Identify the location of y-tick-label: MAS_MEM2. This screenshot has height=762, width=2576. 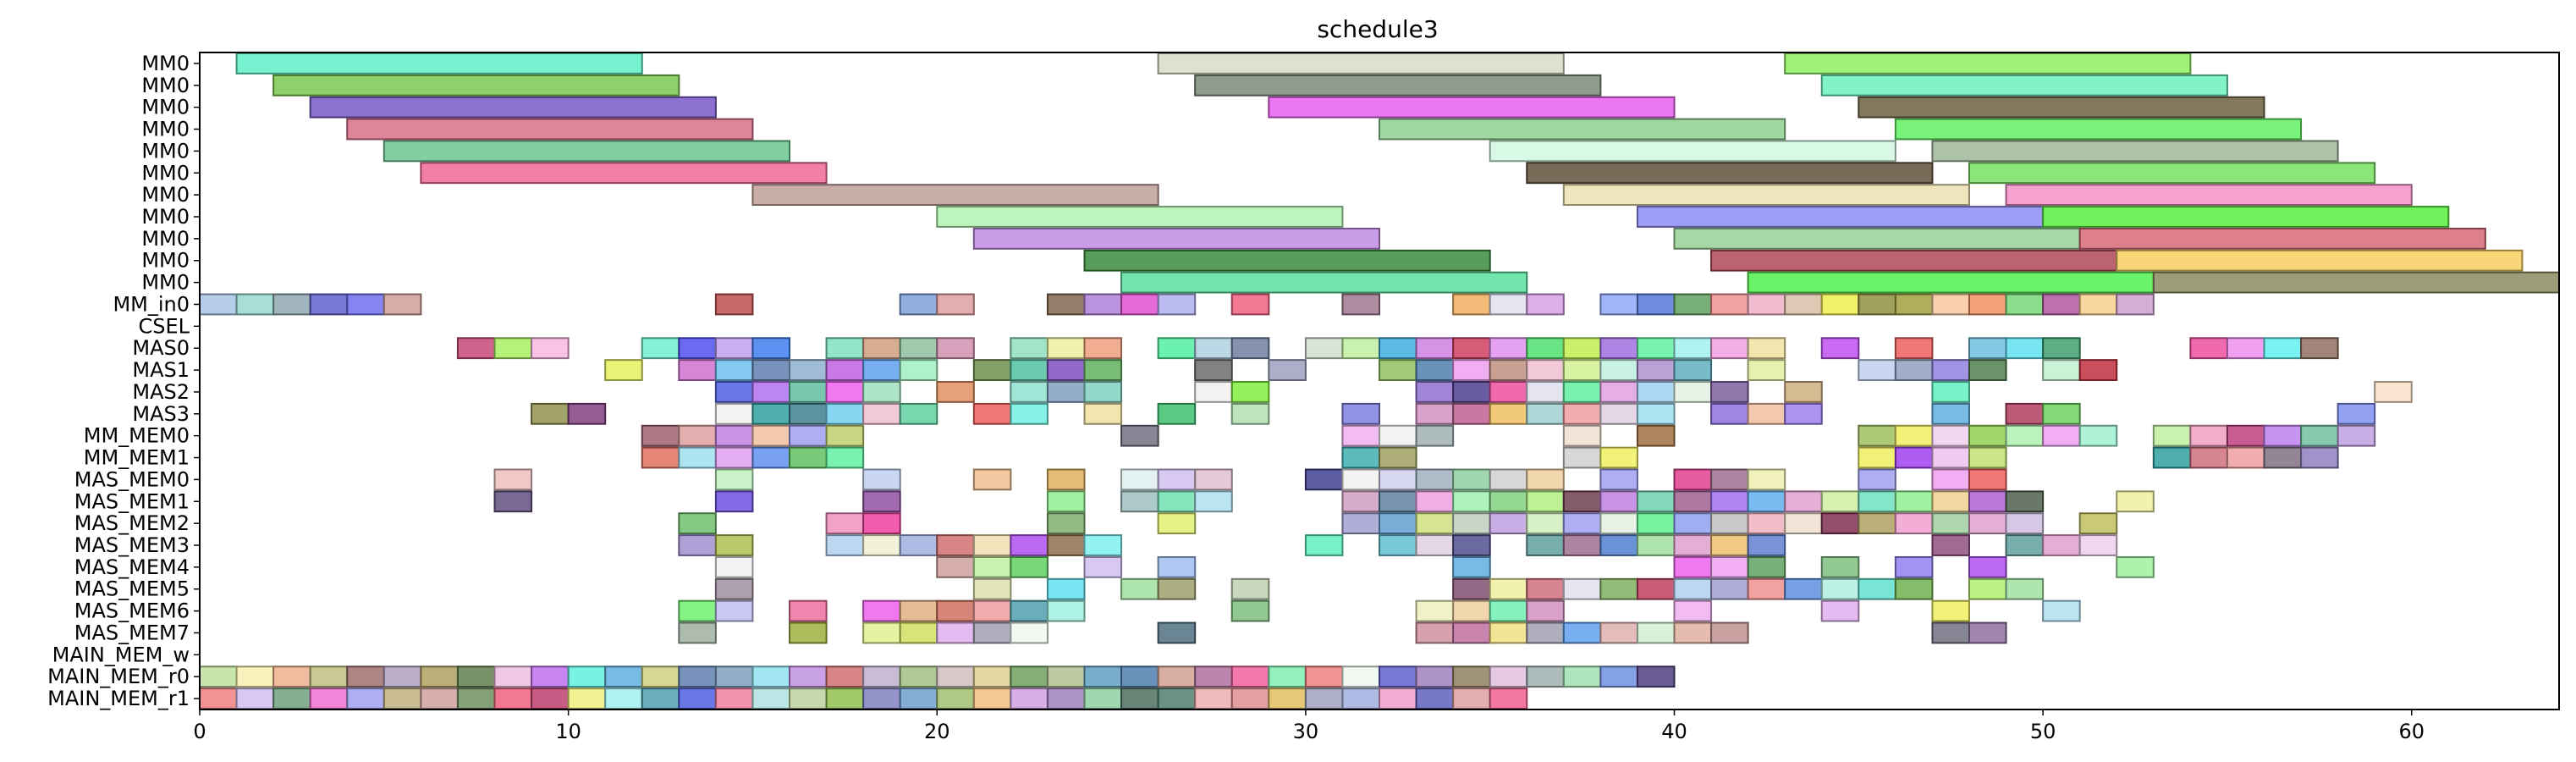
(132, 523).